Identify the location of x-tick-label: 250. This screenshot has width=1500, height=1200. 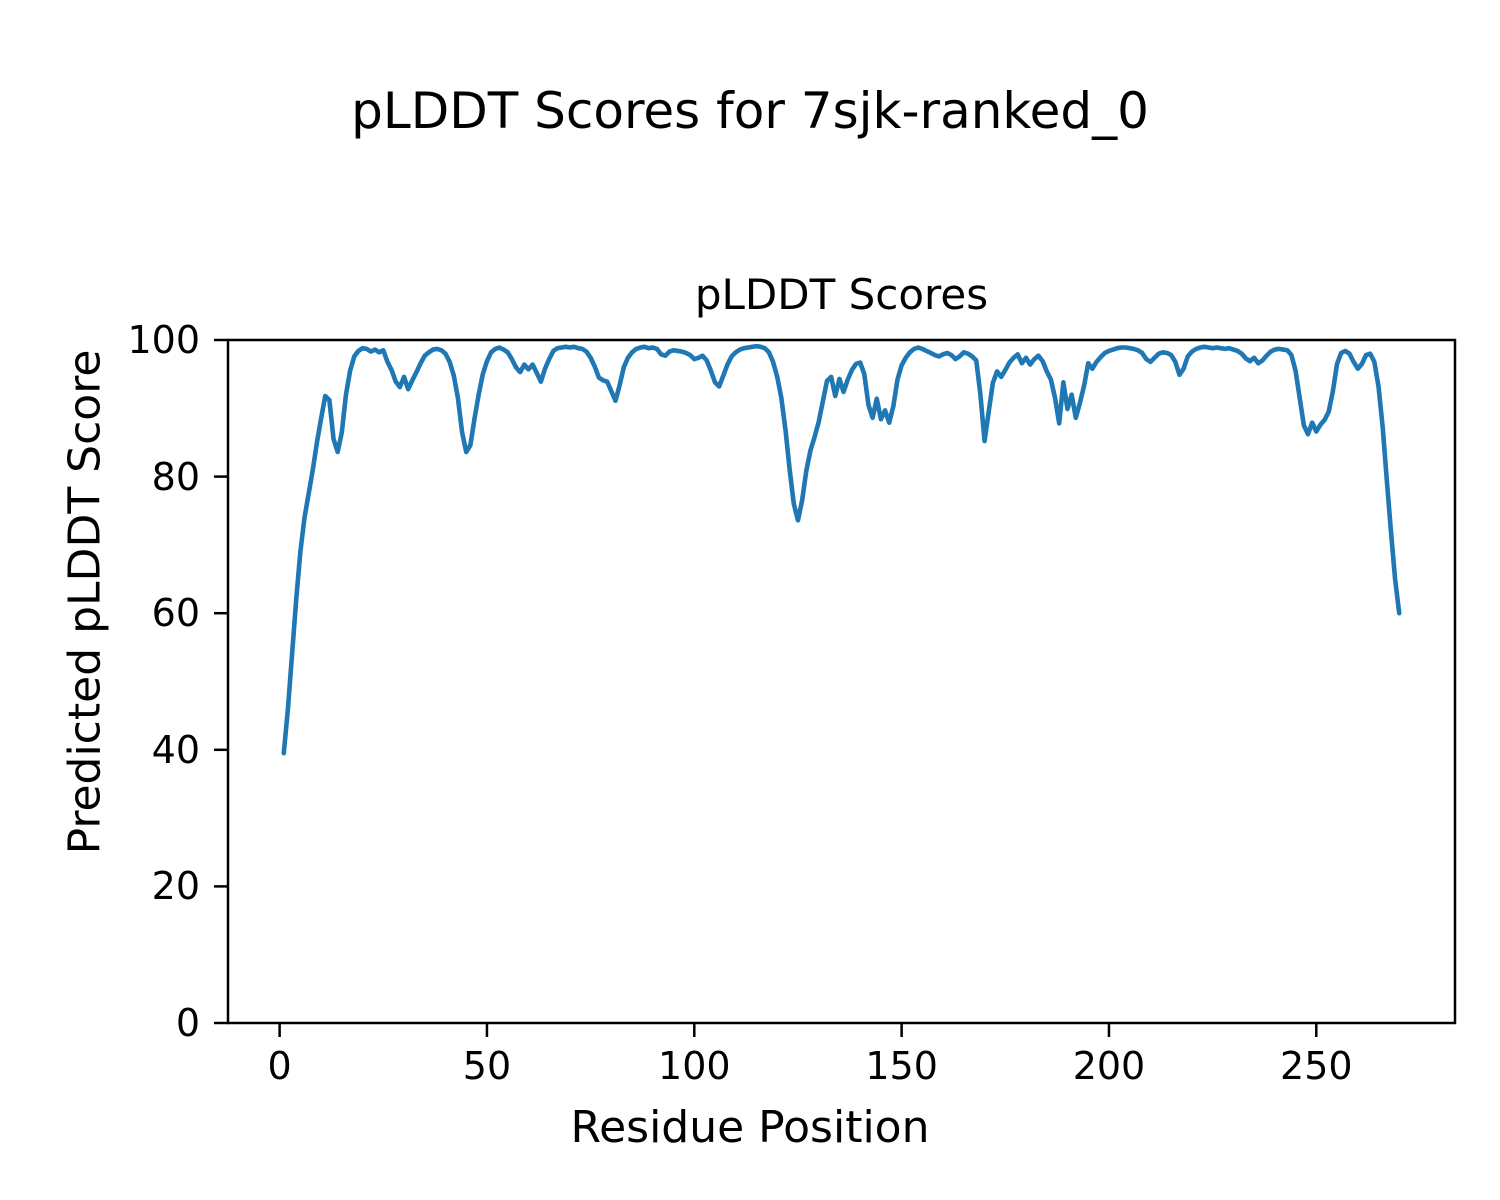
(1316, 1066).